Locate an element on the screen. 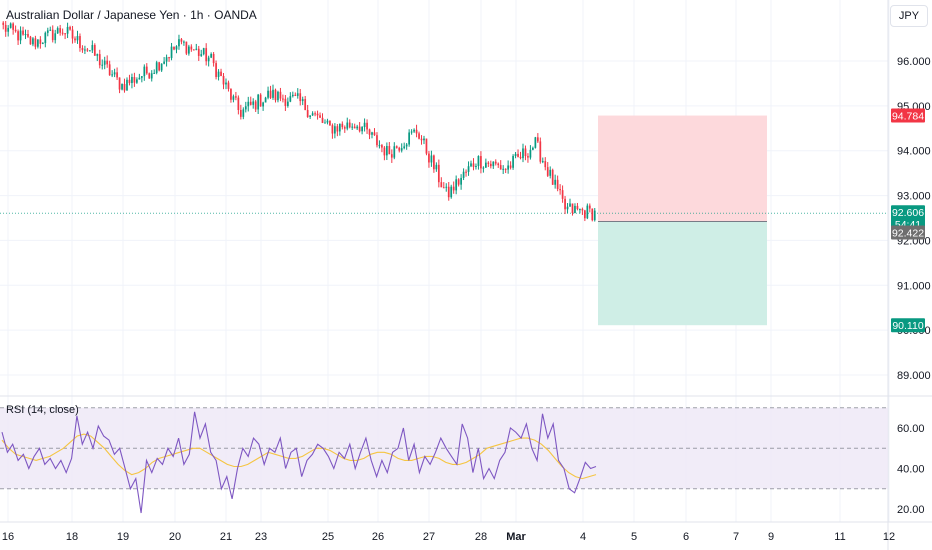  currency-button: JPY is located at coordinates (909, 16).